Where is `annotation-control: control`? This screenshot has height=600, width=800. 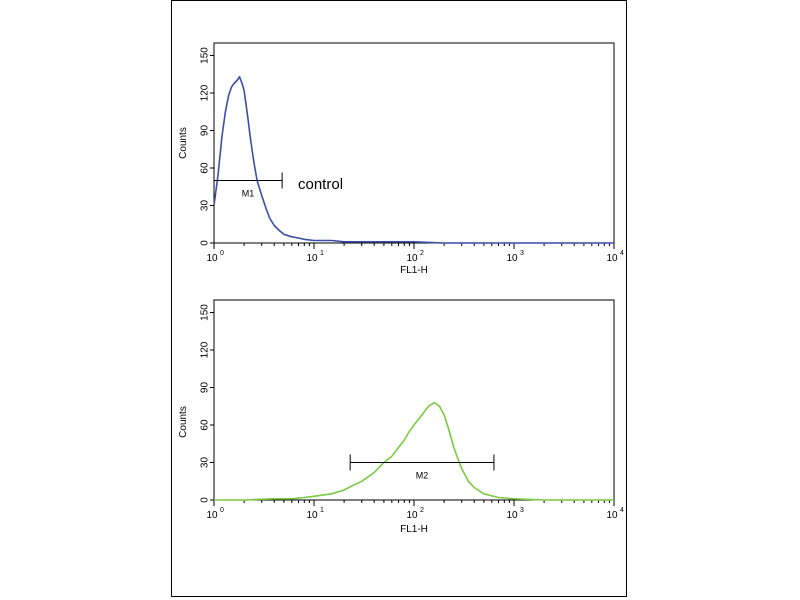
annotation-control: control is located at coordinates (320, 184).